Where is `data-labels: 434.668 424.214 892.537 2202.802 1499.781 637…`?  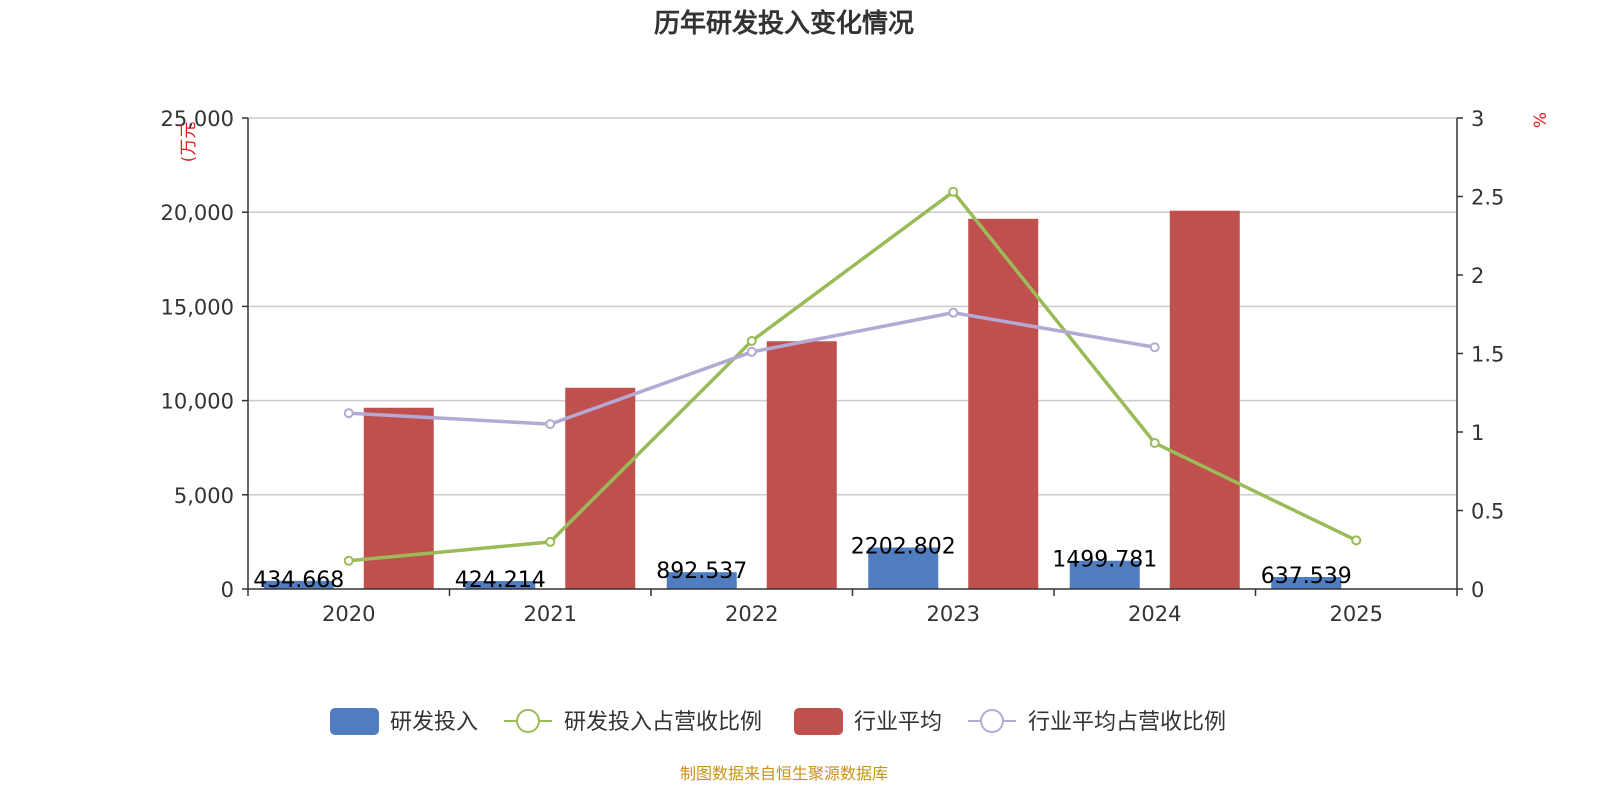
data-labels: 434.668 424.214 892.537 2202.802 1499.781 637… is located at coordinates (802, 563).